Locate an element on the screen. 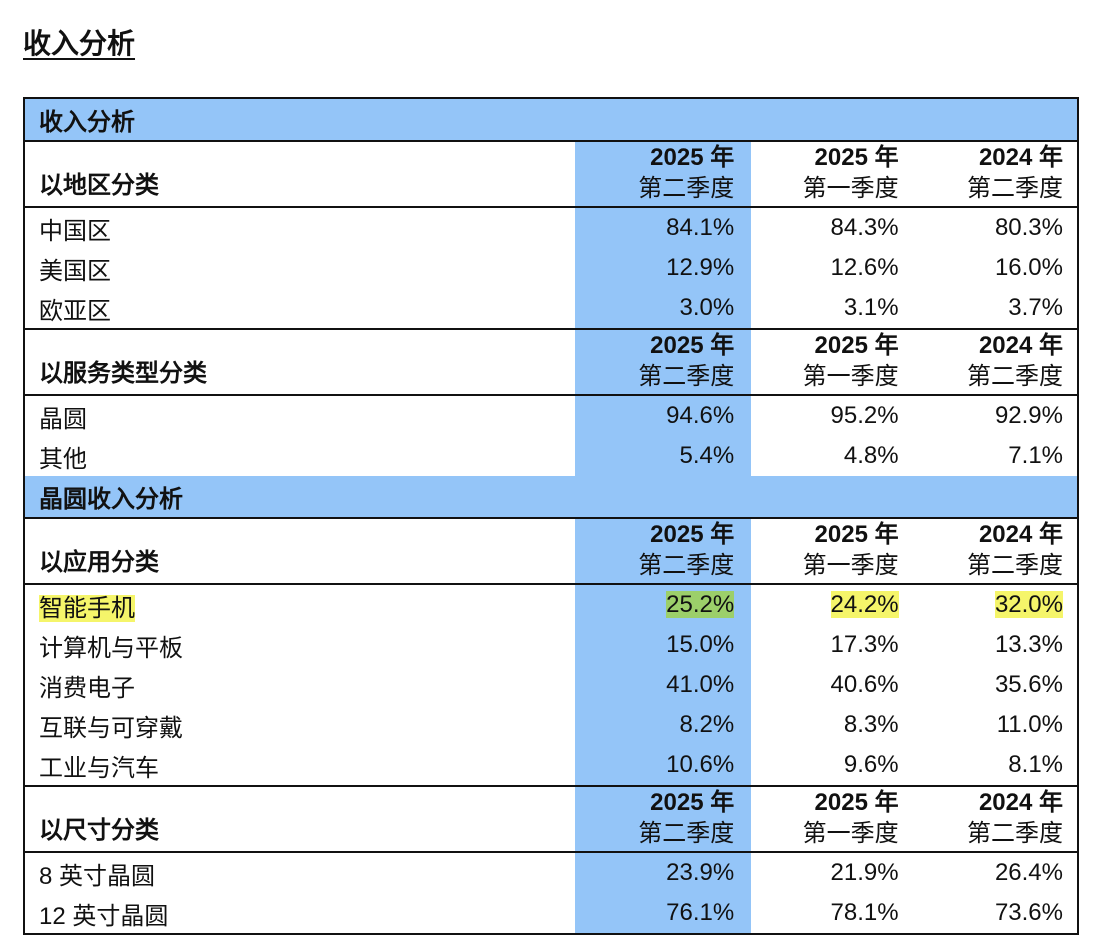 The image size is (1108, 940). value: 23.9% is located at coordinates (700, 872).